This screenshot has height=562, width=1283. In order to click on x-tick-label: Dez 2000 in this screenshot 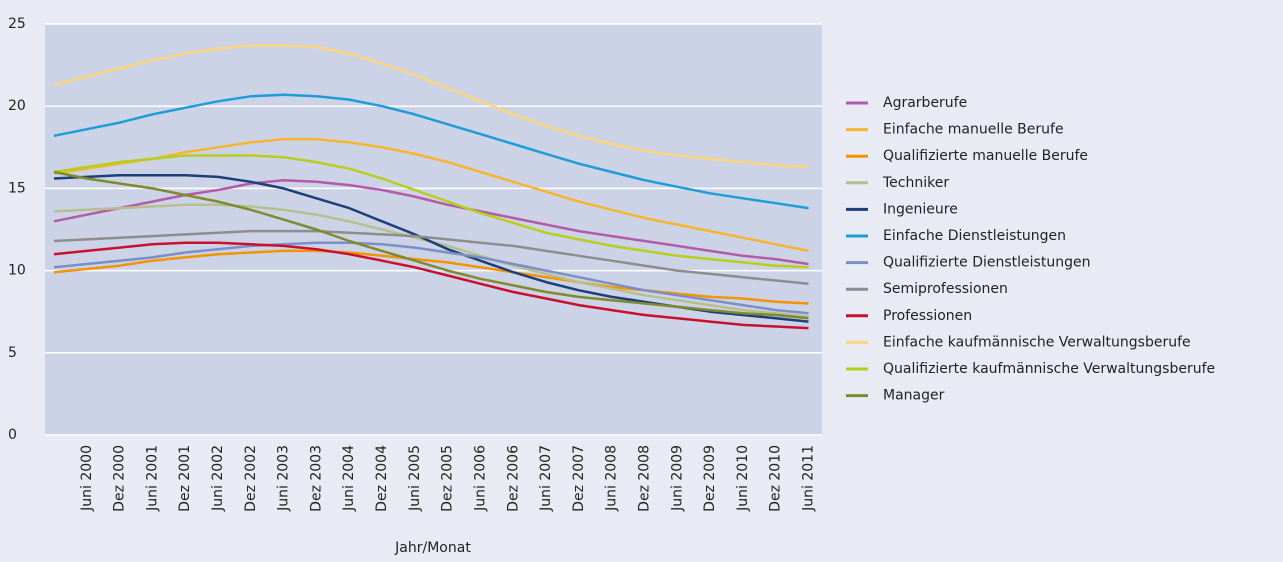, I will do `click(120, 478)`.